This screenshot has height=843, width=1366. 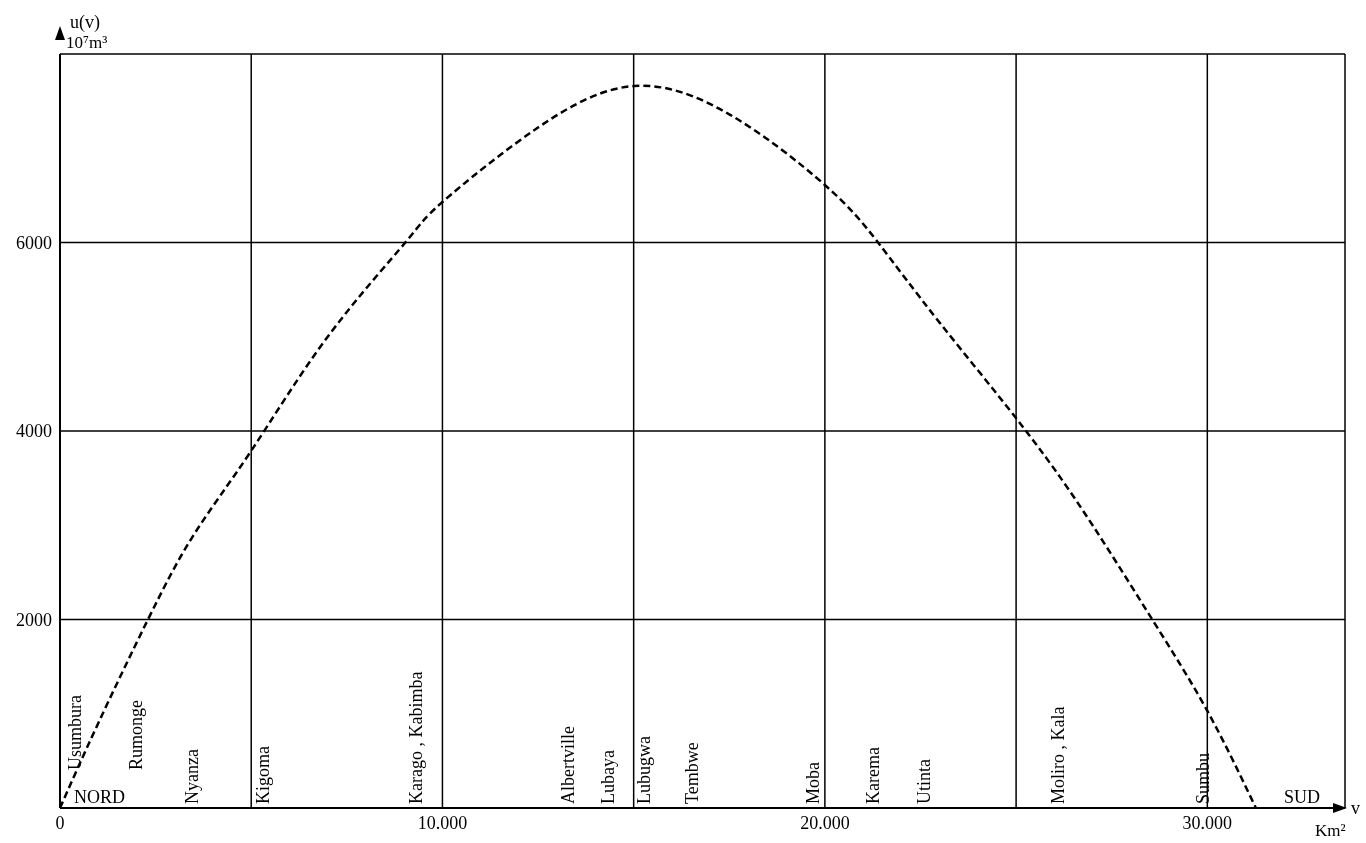 I want to click on annotation: Usumbura, so click(x=75, y=732).